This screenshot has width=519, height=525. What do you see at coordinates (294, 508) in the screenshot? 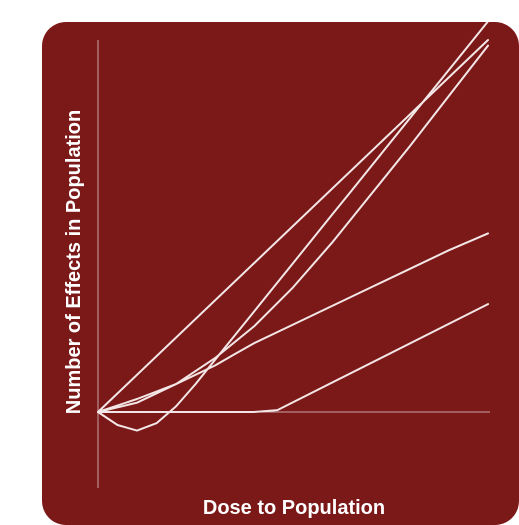
I see `x-axis-title: Dose to Population` at bounding box center [294, 508].